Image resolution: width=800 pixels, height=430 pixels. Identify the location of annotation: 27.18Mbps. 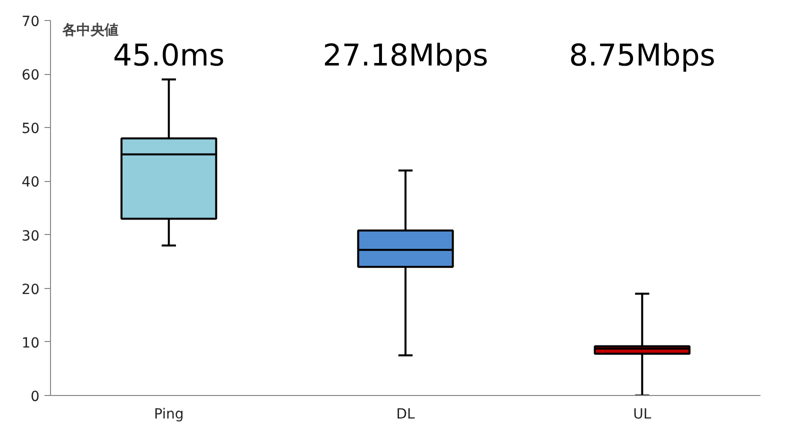
(405, 56).